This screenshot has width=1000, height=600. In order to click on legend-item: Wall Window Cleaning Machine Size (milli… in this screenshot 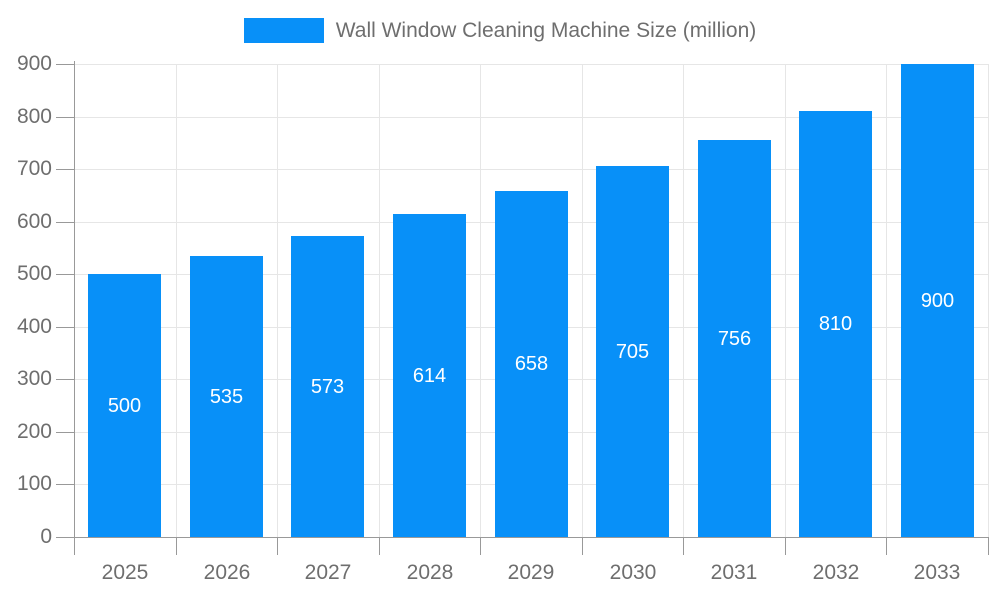, I will do `click(500, 30)`.